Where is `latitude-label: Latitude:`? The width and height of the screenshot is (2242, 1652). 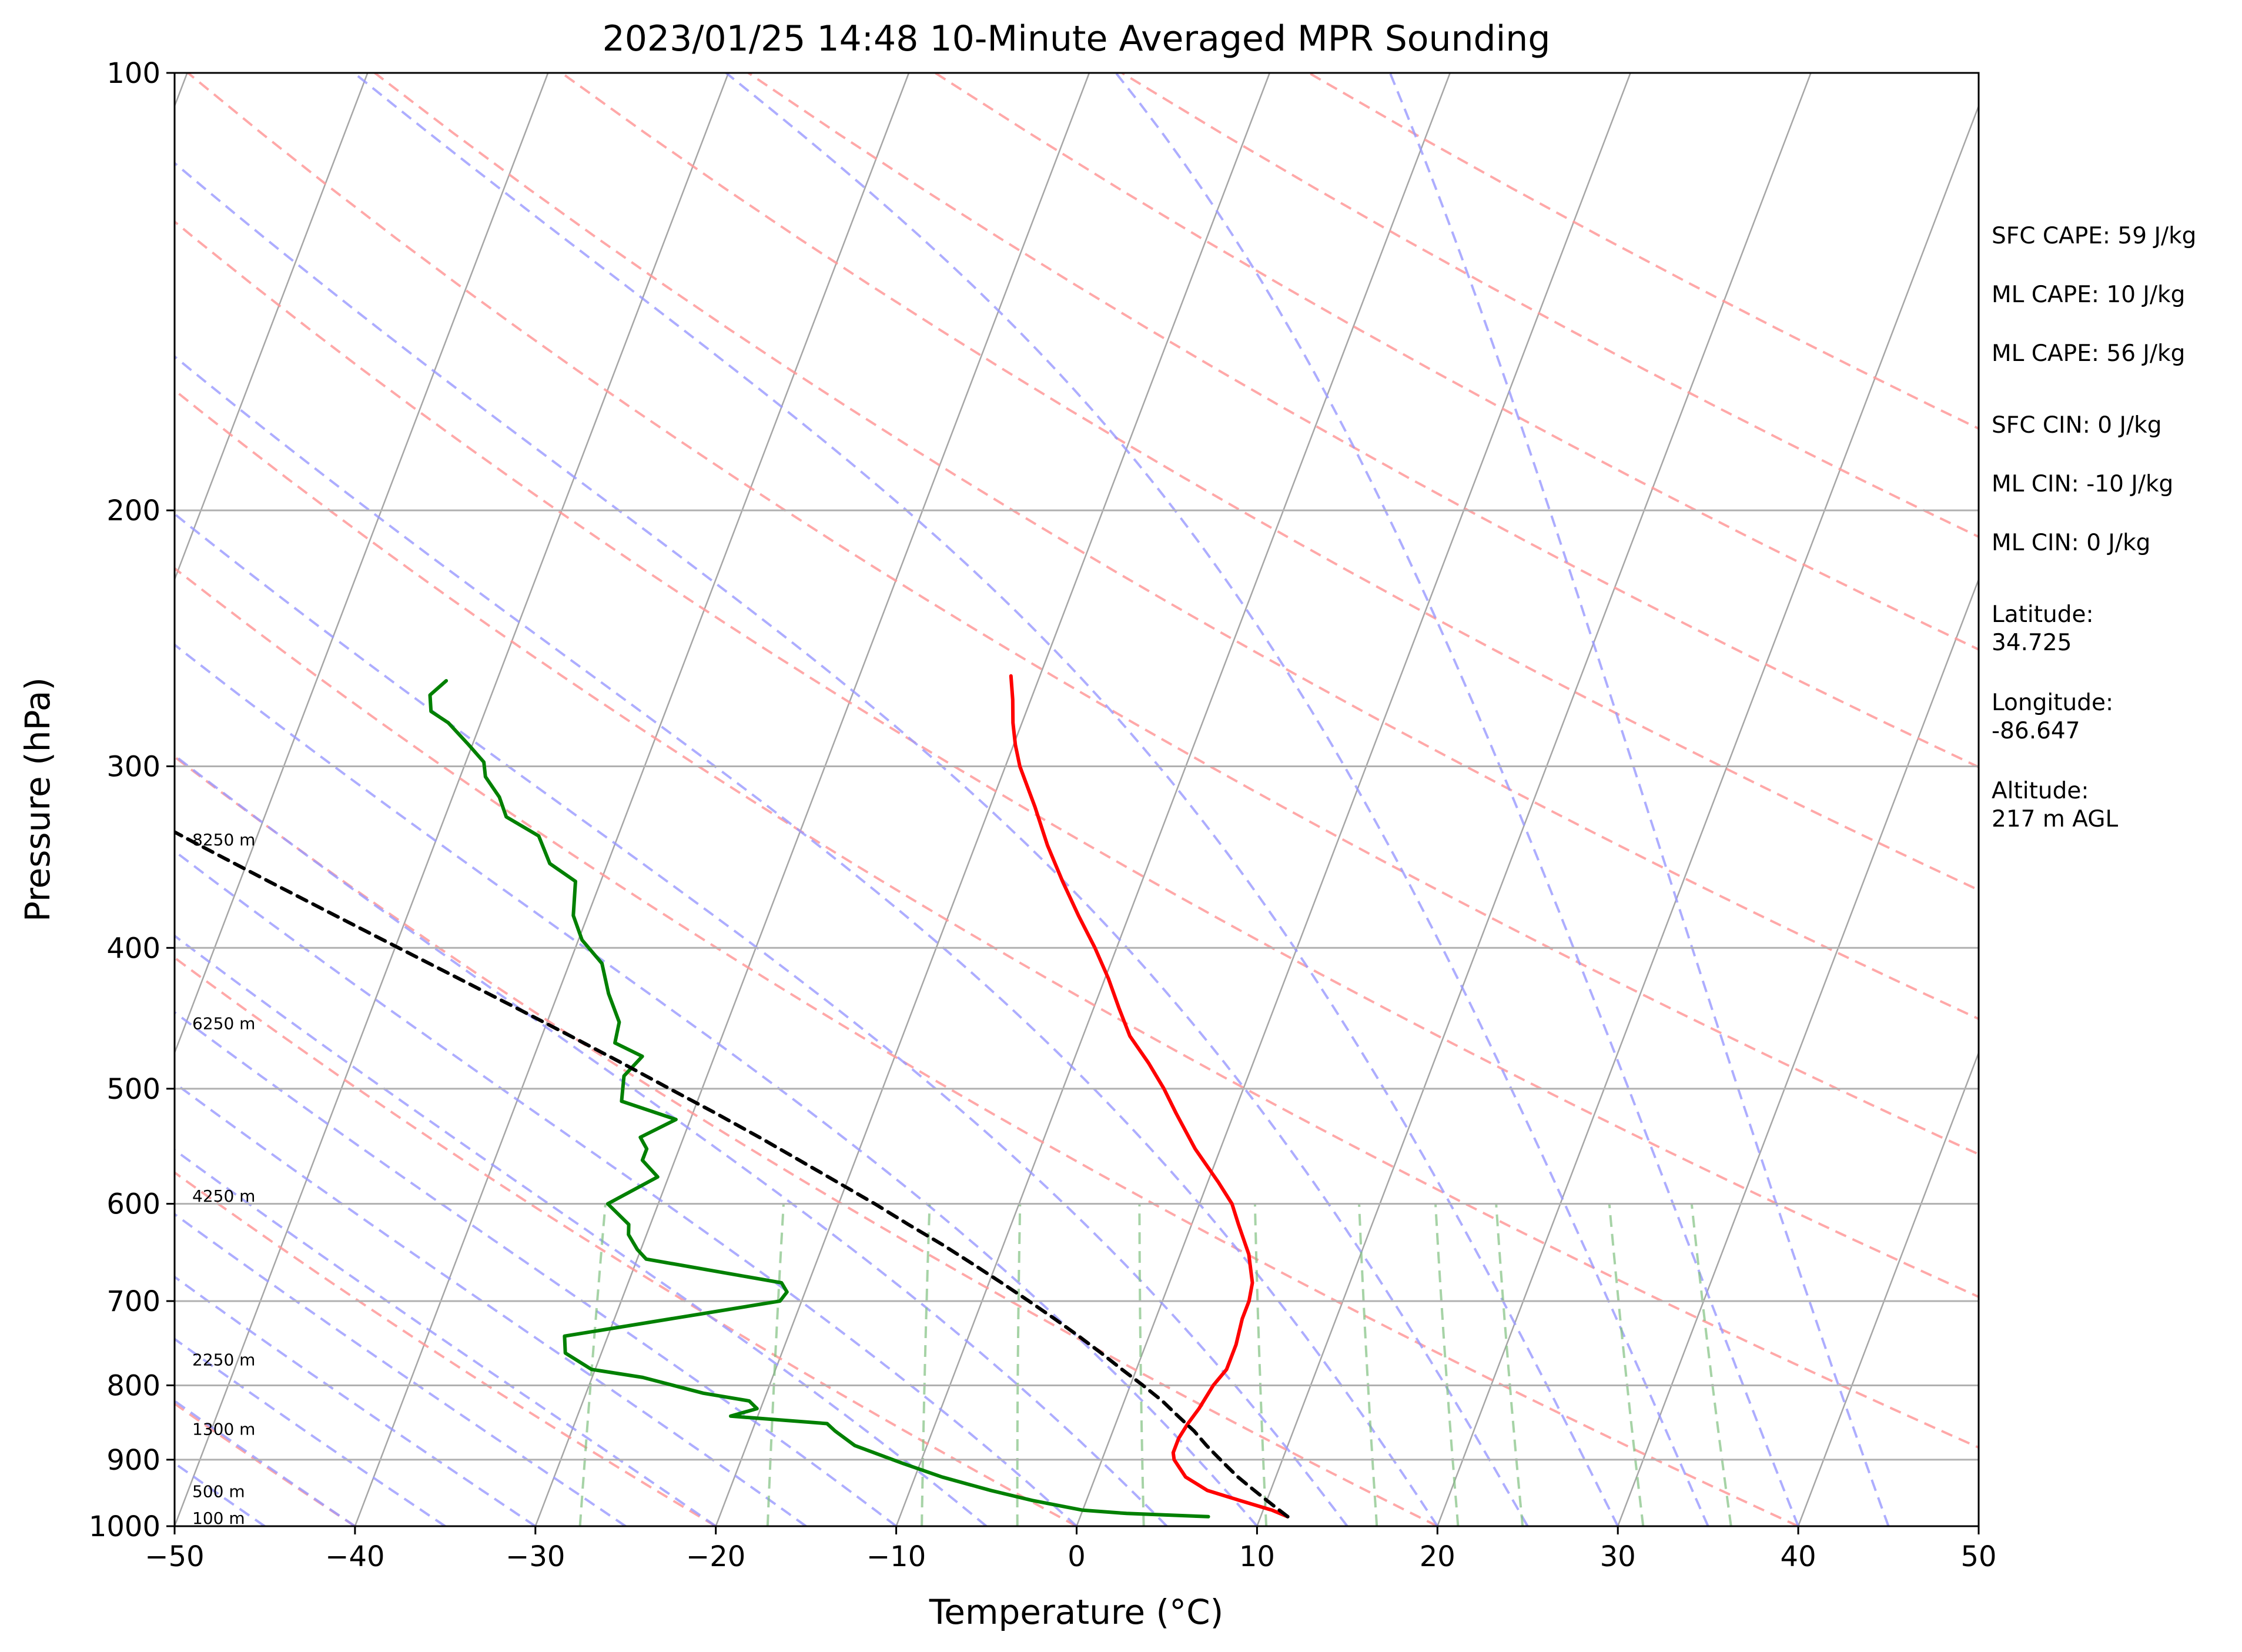
latitude-label: Latitude: is located at coordinates (2043, 615).